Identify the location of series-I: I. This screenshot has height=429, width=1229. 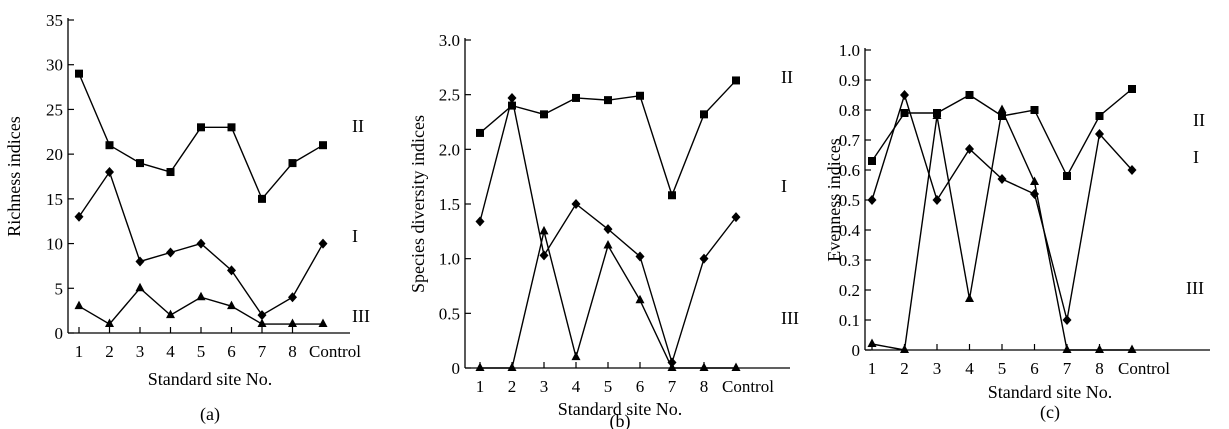
(216, 244).